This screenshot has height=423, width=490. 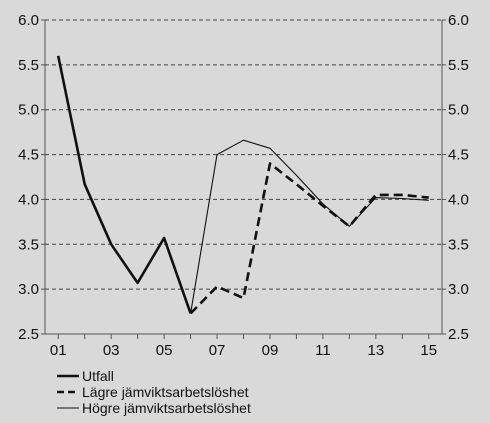 I want to click on y-tick-label-left: 4.0, so click(x=28, y=199).